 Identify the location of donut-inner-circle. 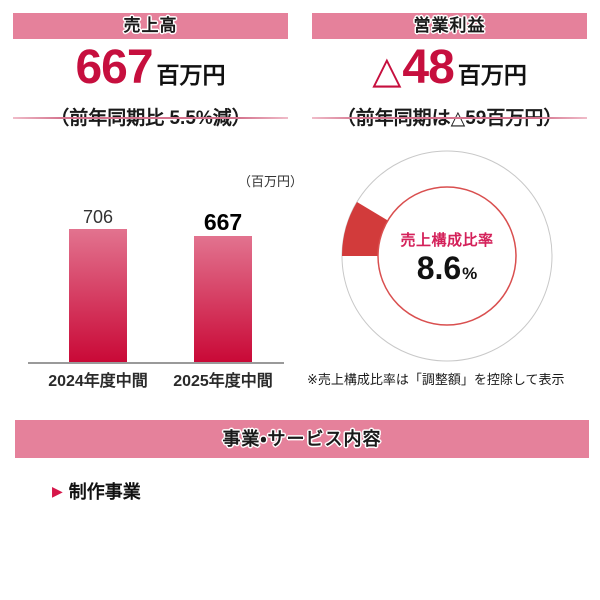
(447, 256).